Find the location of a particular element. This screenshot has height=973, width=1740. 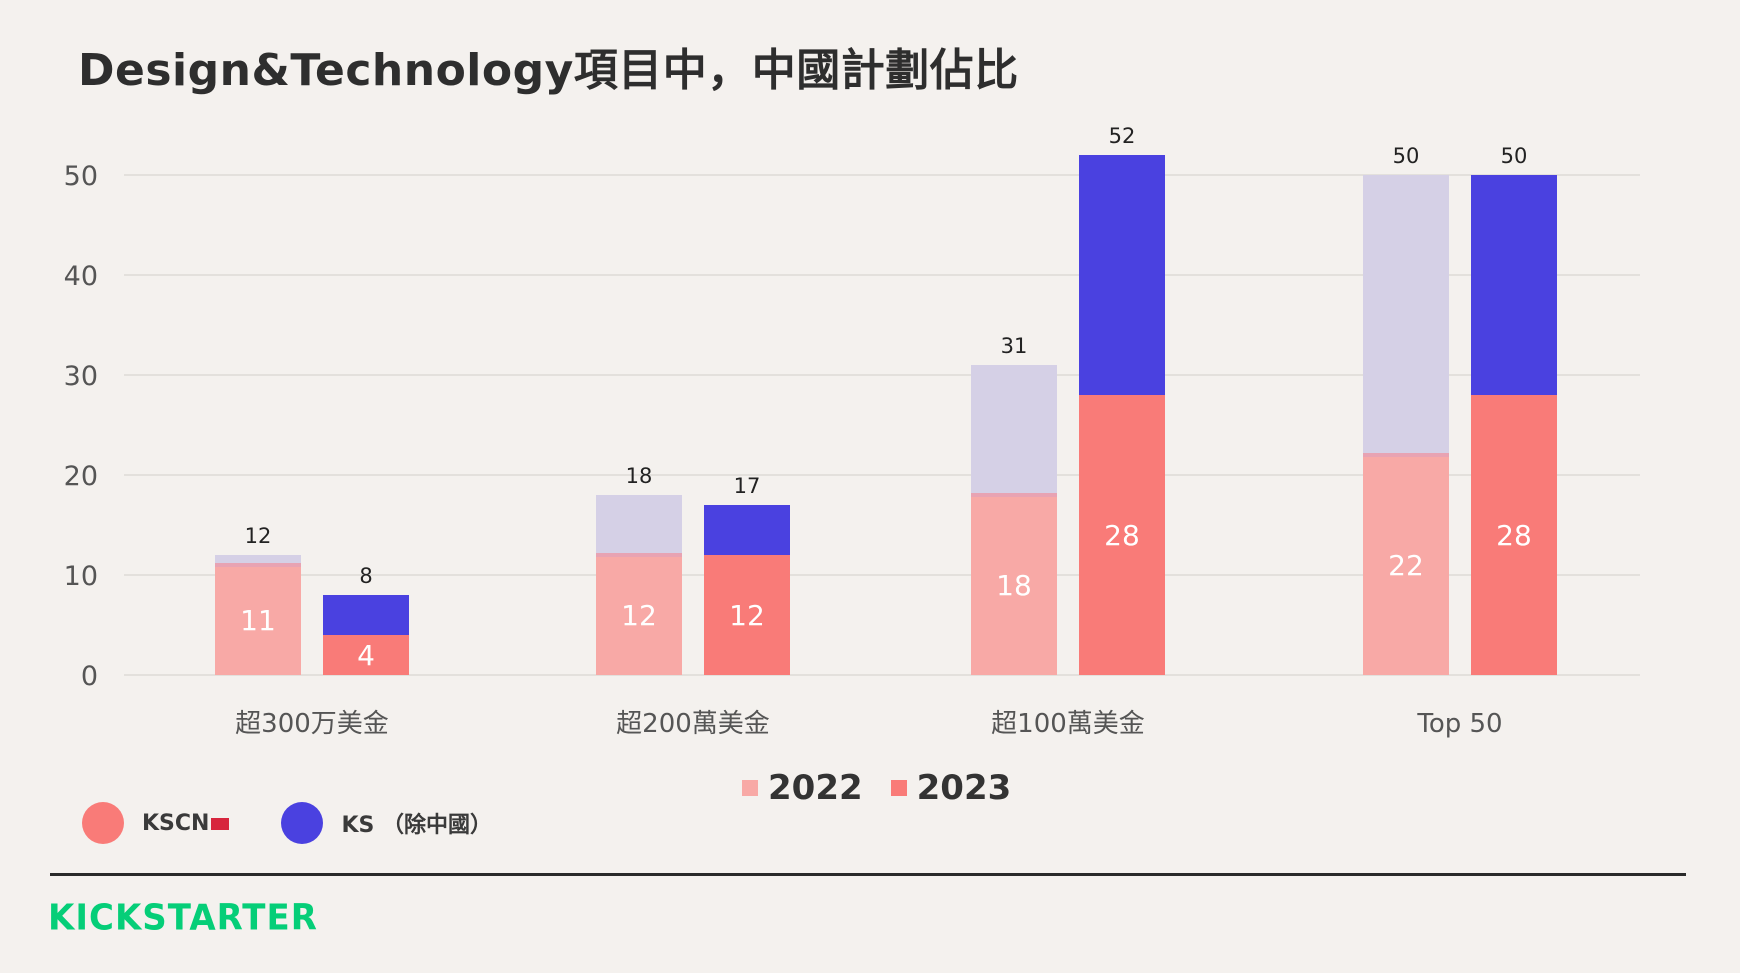

bar-total-label: 12 is located at coordinates (258, 536).